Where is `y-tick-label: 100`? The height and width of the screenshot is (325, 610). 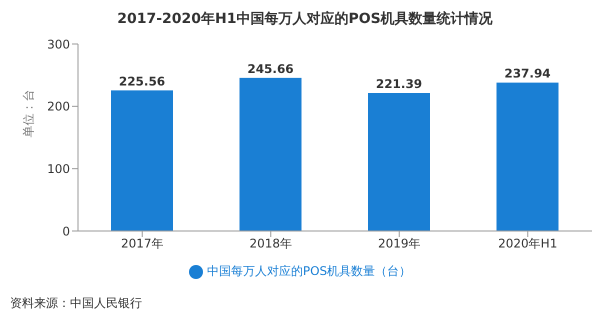
y-tick-label: 100 is located at coordinates (58, 169).